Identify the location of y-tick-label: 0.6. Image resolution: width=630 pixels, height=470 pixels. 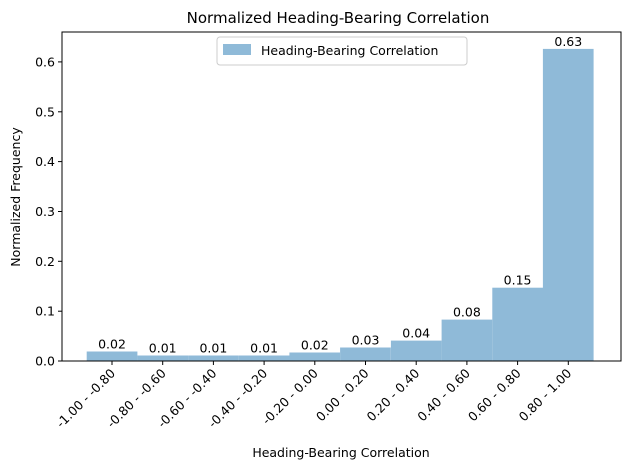
(45, 61).